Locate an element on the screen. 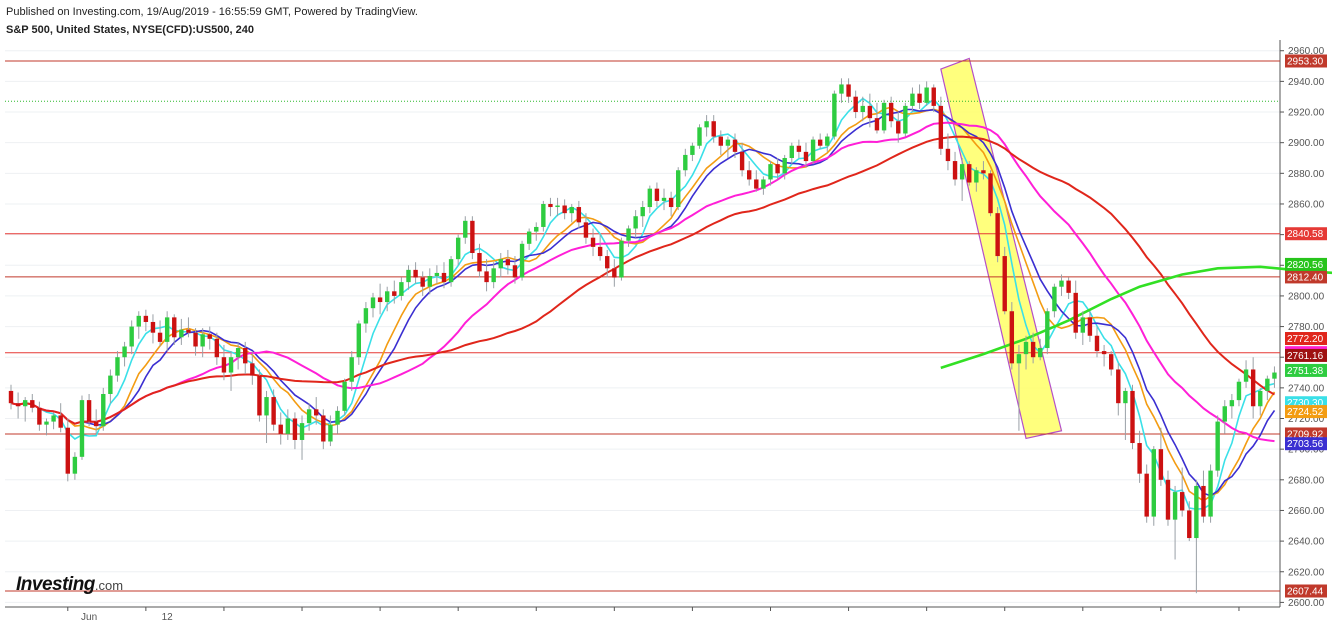 The image size is (1332, 627). ma-badge-label: 2724.52 is located at coordinates (1305, 412).